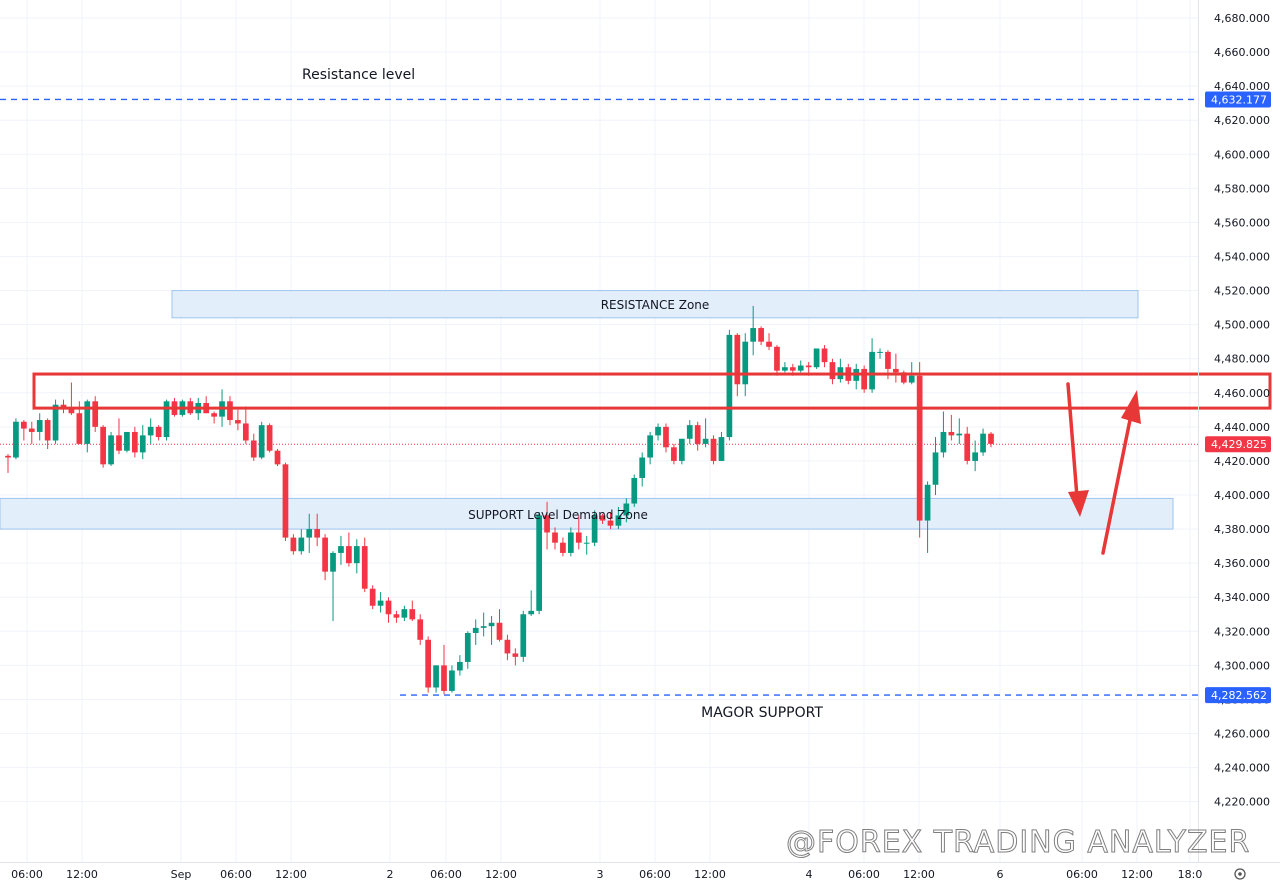 Image resolution: width=1280 pixels, height=887 pixels. What do you see at coordinates (1078, 503) in the screenshot?
I see `down-arrow-head` at bounding box center [1078, 503].